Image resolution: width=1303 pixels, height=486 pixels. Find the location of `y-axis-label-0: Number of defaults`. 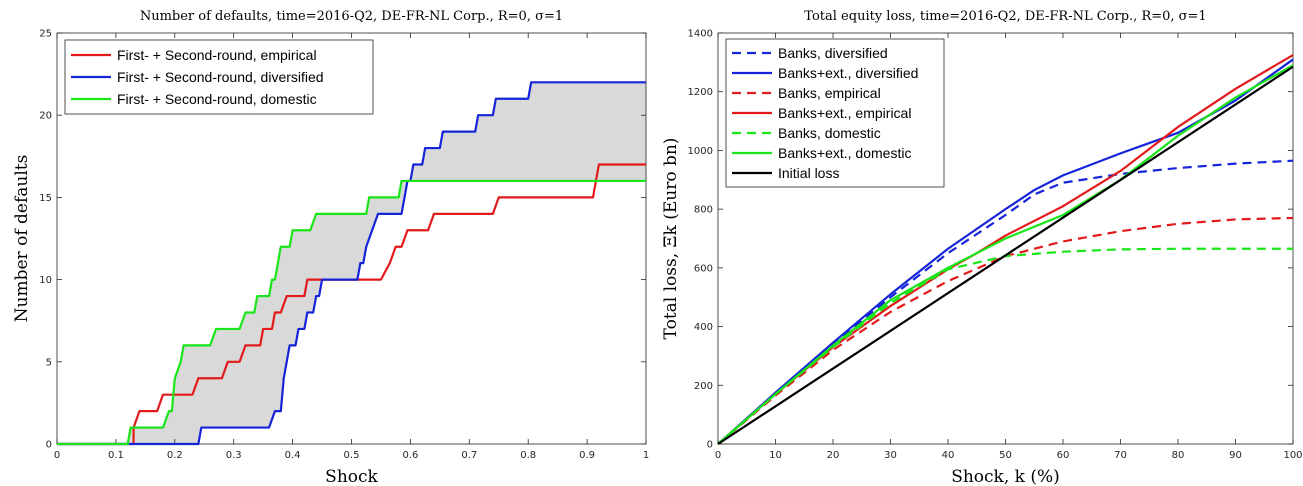

y-axis-label-0: Number of defaults is located at coordinates (22, 239).